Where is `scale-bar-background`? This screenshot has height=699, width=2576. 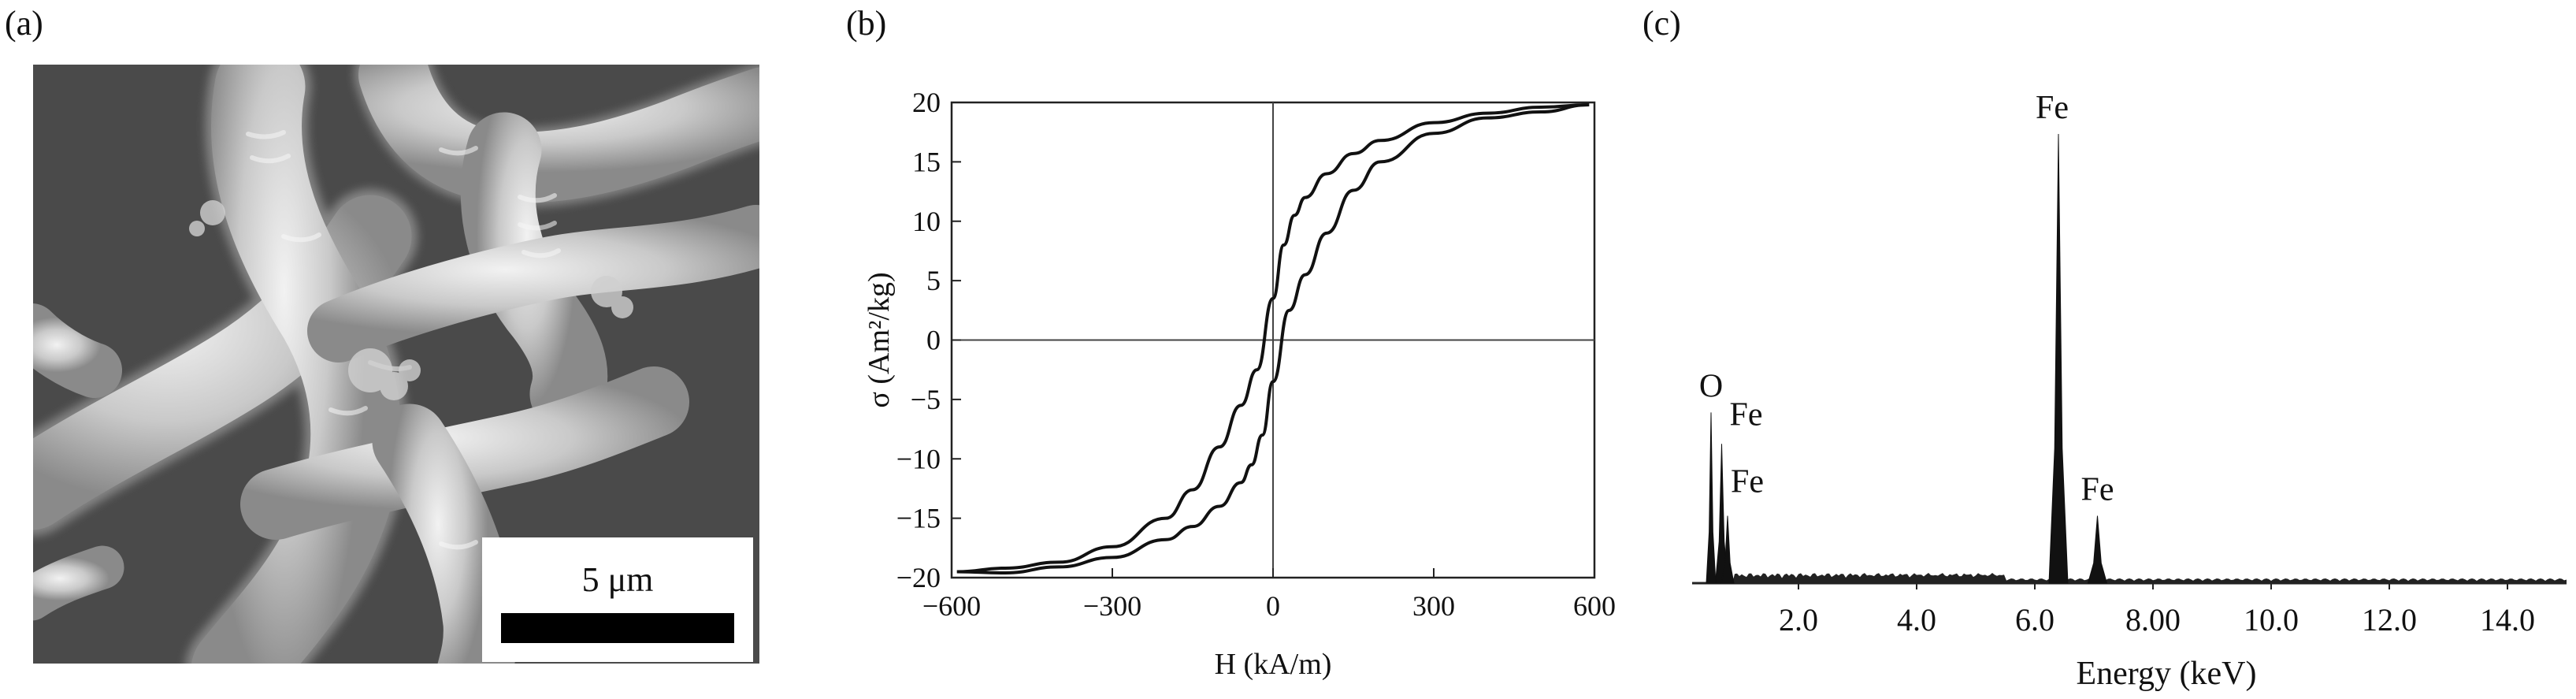
scale-bar-background is located at coordinates (617, 599).